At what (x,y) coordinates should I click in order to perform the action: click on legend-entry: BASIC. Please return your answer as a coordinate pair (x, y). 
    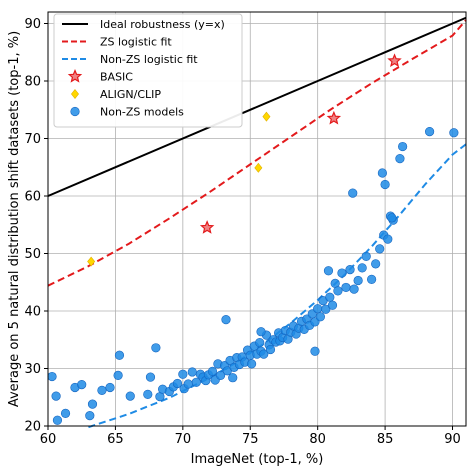
    Looking at the image, I should click on (116, 77).